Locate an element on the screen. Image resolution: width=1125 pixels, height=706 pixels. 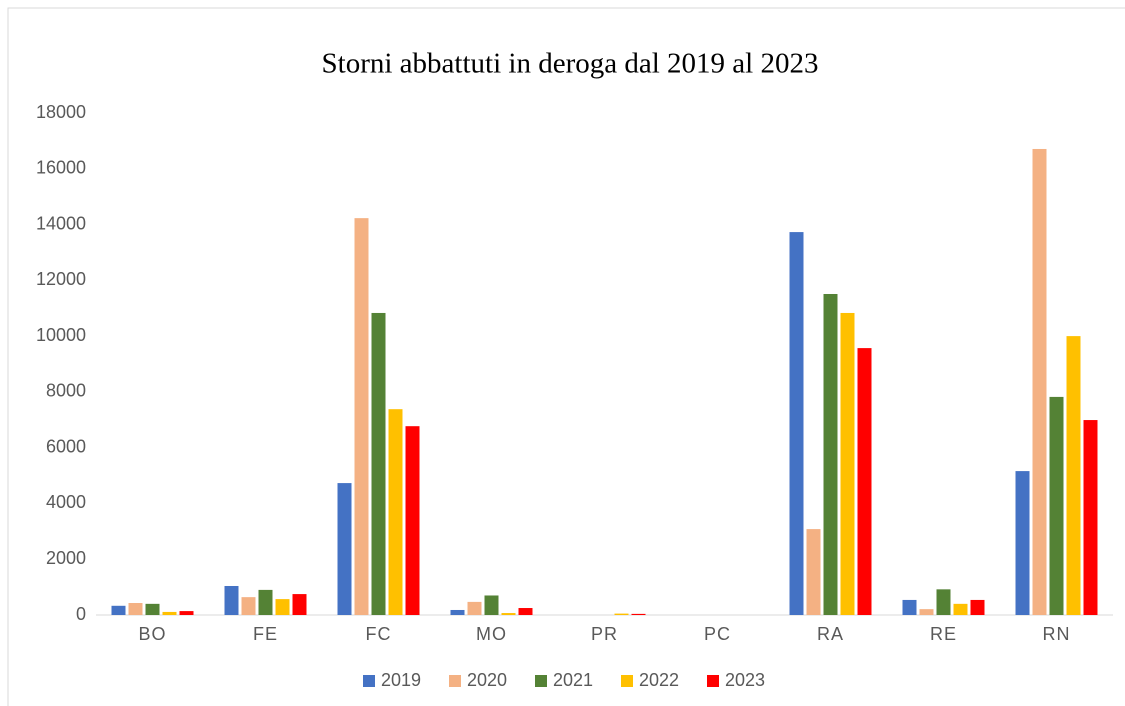
legend-label: 2023 is located at coordinates (745, 680).